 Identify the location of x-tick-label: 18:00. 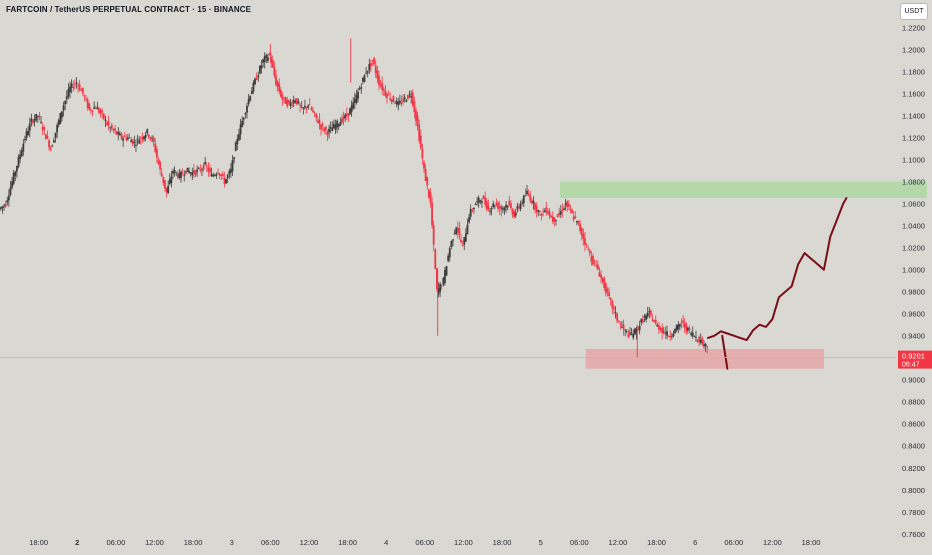
(502, 542).